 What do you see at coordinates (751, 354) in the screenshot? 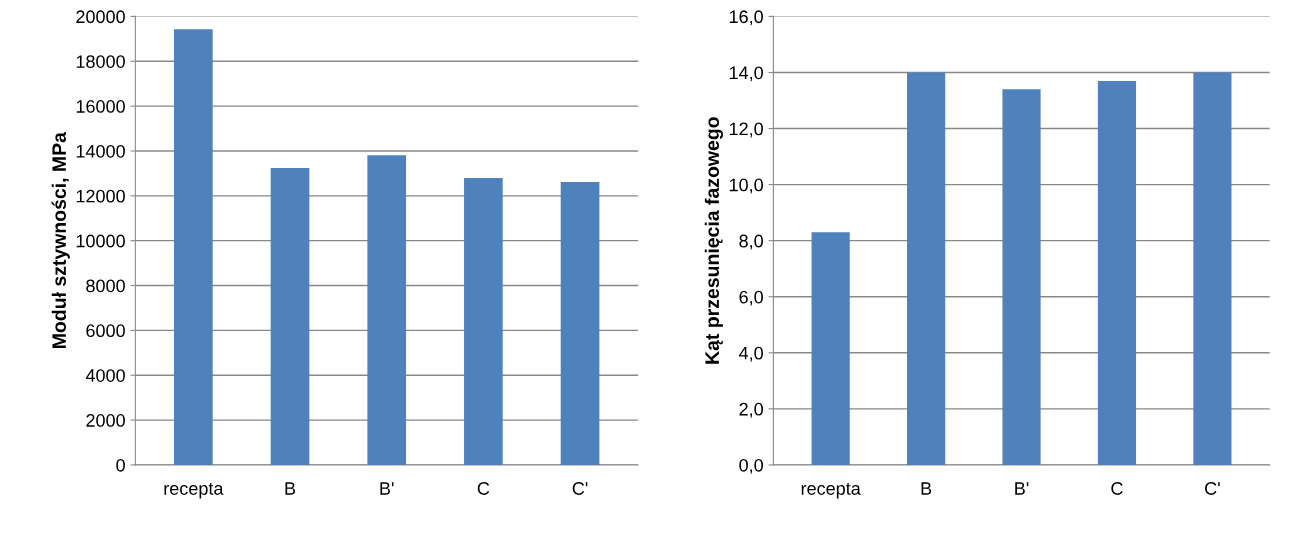
I see `y-tick-label: 4,0` at bounding box center [751, 354].